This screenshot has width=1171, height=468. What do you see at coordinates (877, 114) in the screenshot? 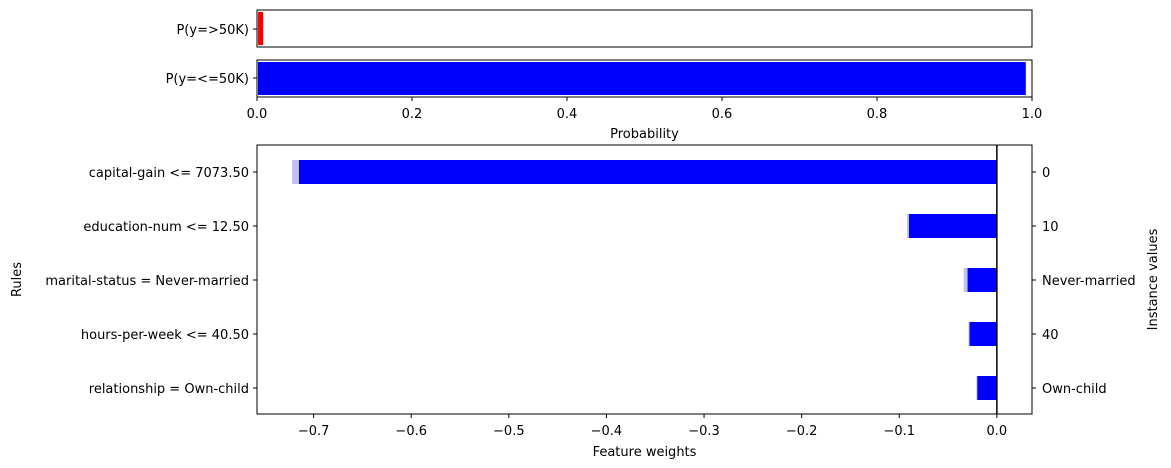
I see `prob-xtick-label: 0.8` at bounding box center [877, 114].